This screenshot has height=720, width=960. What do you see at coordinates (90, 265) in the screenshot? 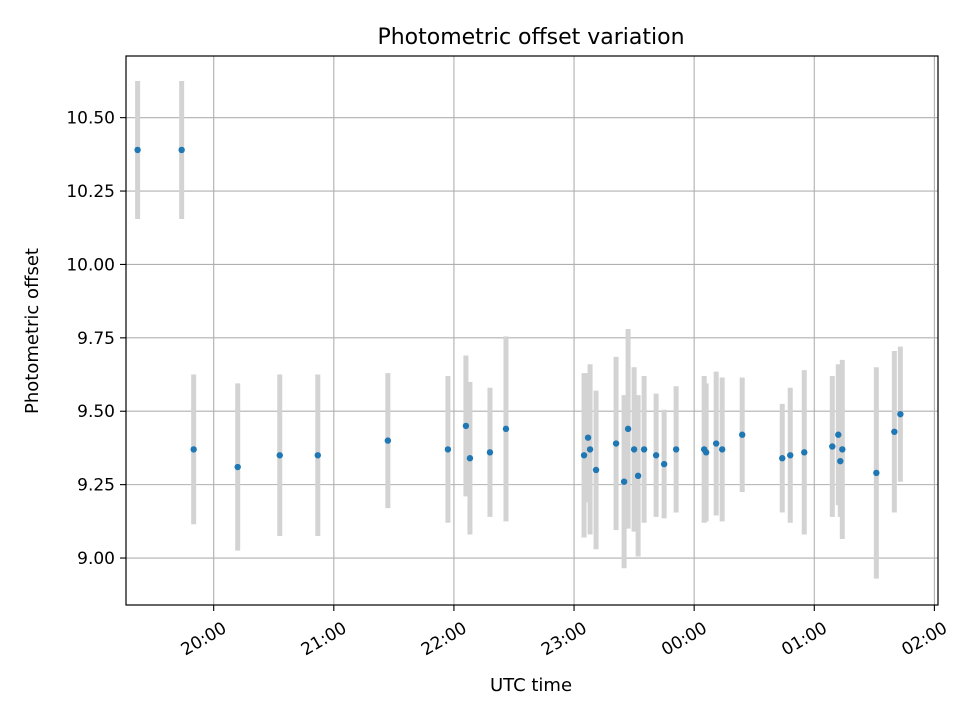
I see `y-tick-label: 10.00` at bounding box center [90, 265].